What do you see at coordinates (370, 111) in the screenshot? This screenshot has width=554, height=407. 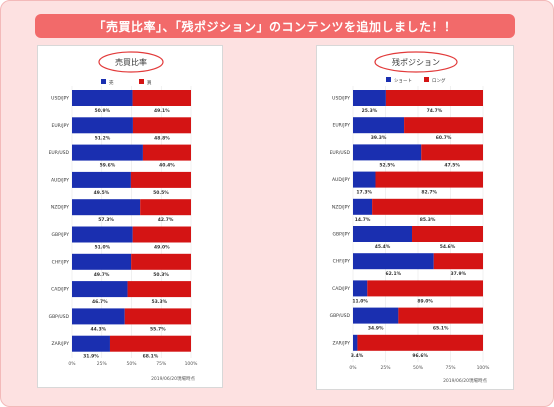 I see `data-label-0-0: 25.3%` at bounding box center [370, 111].